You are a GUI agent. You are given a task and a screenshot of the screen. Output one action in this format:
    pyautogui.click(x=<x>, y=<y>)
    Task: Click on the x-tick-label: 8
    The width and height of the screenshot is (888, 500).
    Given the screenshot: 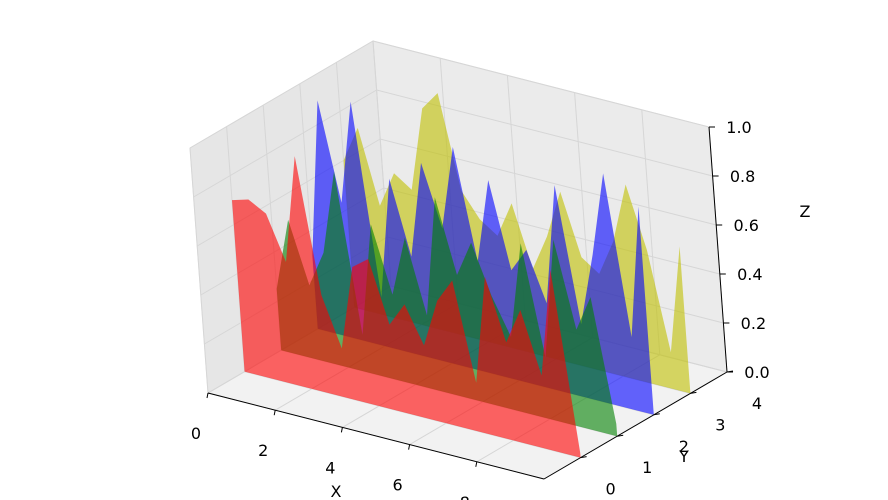 What is the action you would take?
    pyautogui.click(x=465, y=496)
    